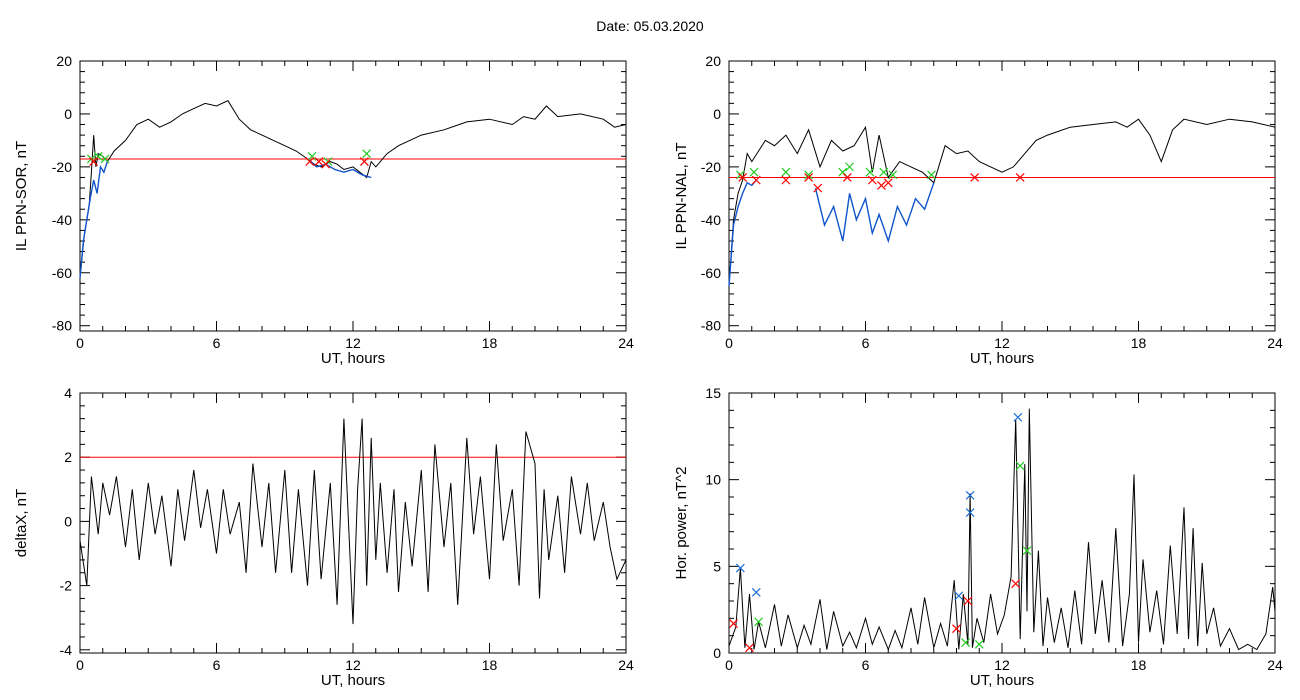  Describe the element at coordinates (650, 26) in the screenshot. I see `page-title: Date: 05.03.2020` at that location.